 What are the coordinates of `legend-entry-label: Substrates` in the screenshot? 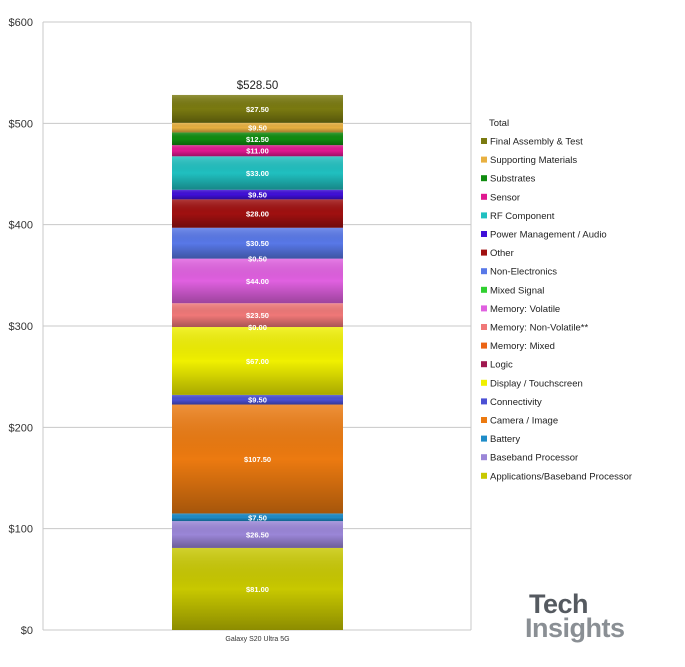 It's located at (513, 179).